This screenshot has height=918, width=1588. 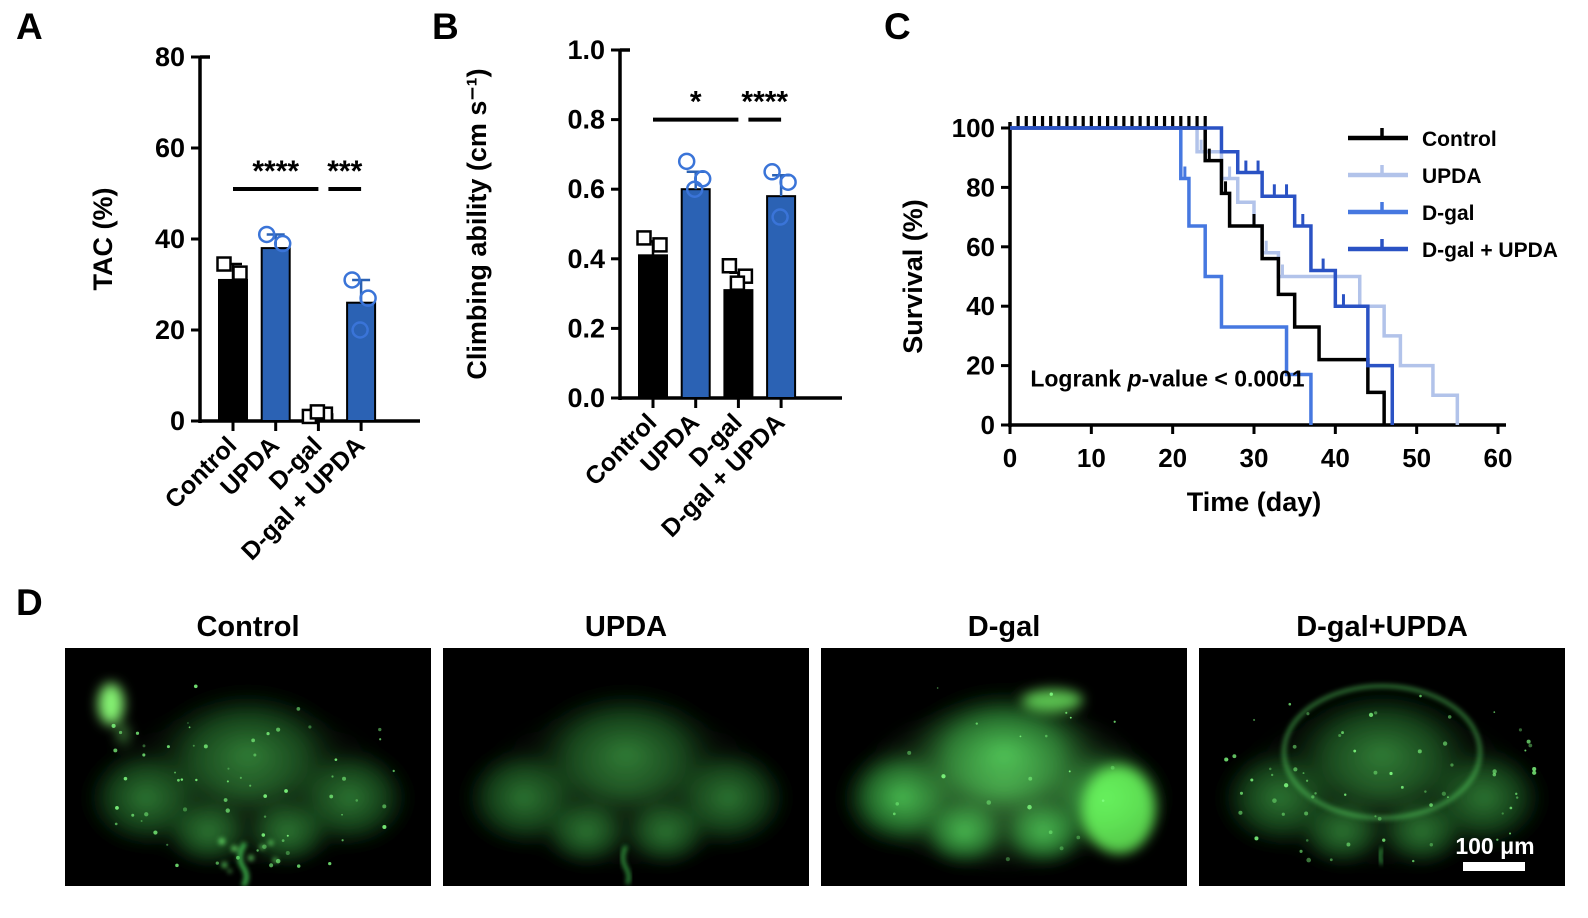 What do you see at coordinates (1411, 213) in the screenshot?
I see `legend-item-D-gal: D-gal` at bounding box center [1411, 213].